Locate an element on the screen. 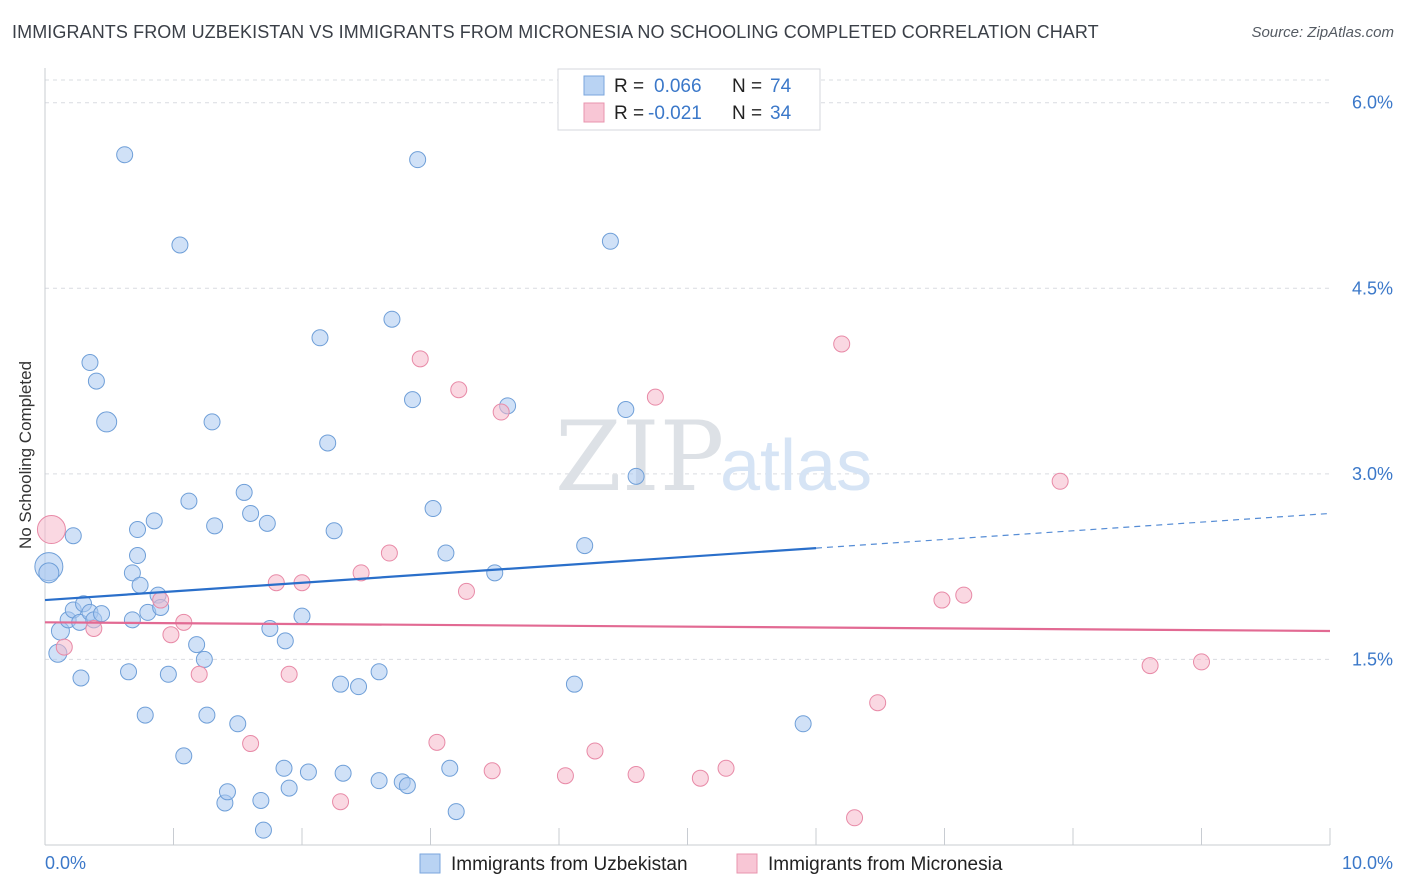  watermark-zip: ZIP is located at coordinates (639, 457).